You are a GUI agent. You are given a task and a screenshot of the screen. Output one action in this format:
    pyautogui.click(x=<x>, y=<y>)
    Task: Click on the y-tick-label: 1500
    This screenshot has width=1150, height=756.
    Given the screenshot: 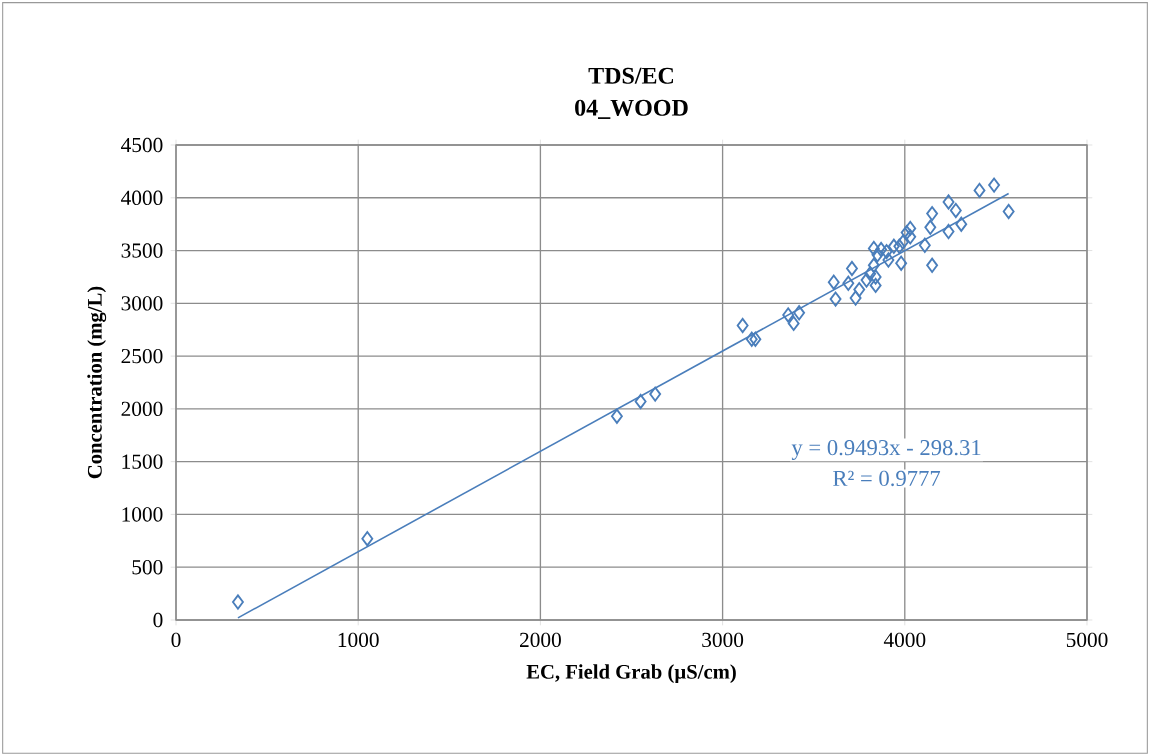 What is the action you would take?
    pyautogui.click(x=142, y=461)
    